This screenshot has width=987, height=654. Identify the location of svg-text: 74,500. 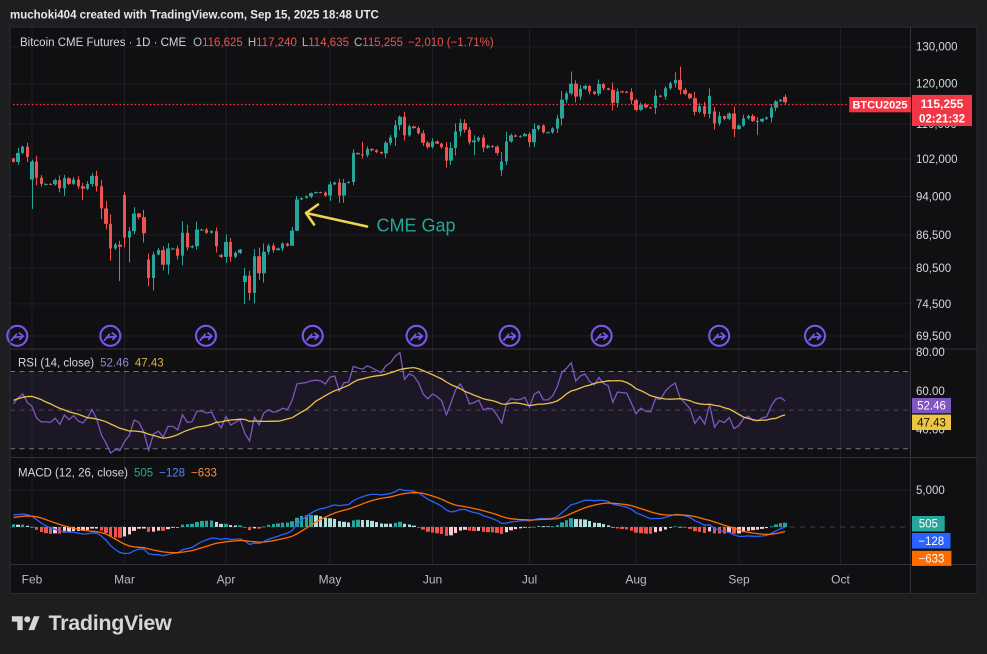
(933, 305).